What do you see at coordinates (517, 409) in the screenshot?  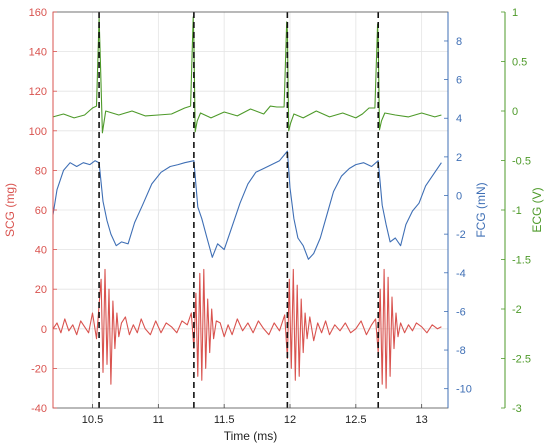 I see `ecg-tick-label: -3` at bounding box center [517, 409].